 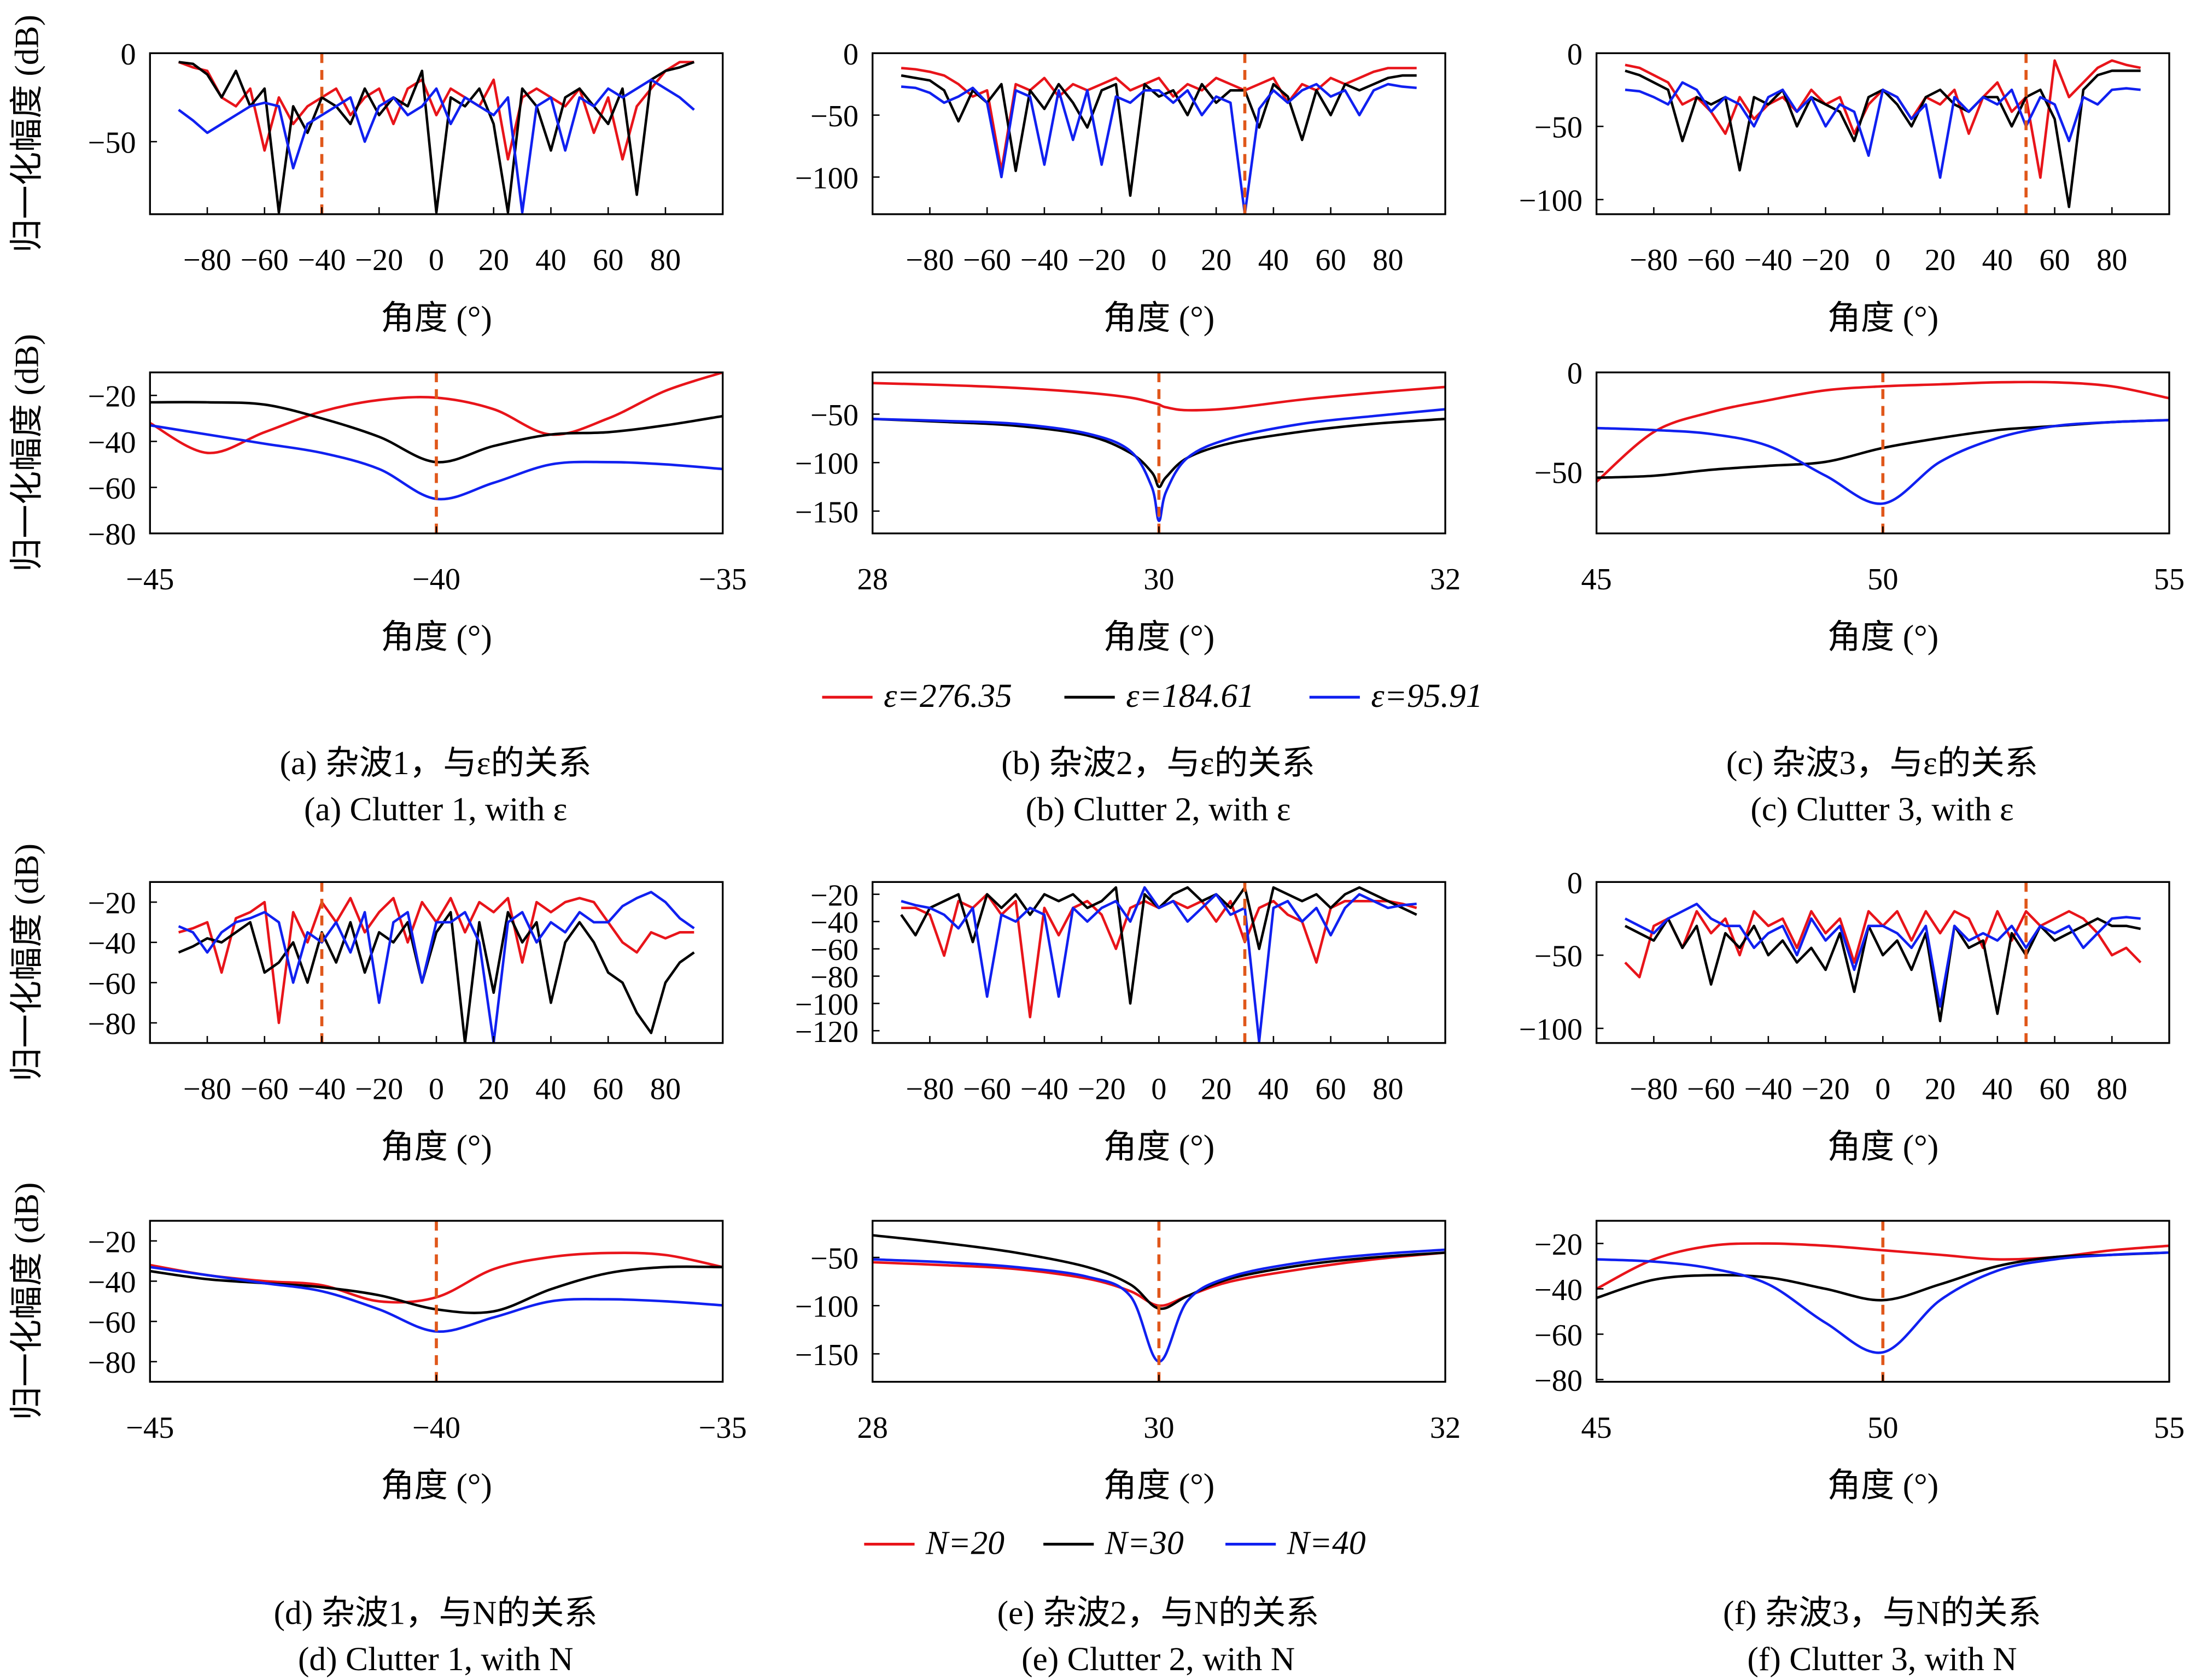 I want to click on caption-a: (a) 杂波1，与ε的关系 (a) Clutter 1, with ε, so click(x=436, y=786).